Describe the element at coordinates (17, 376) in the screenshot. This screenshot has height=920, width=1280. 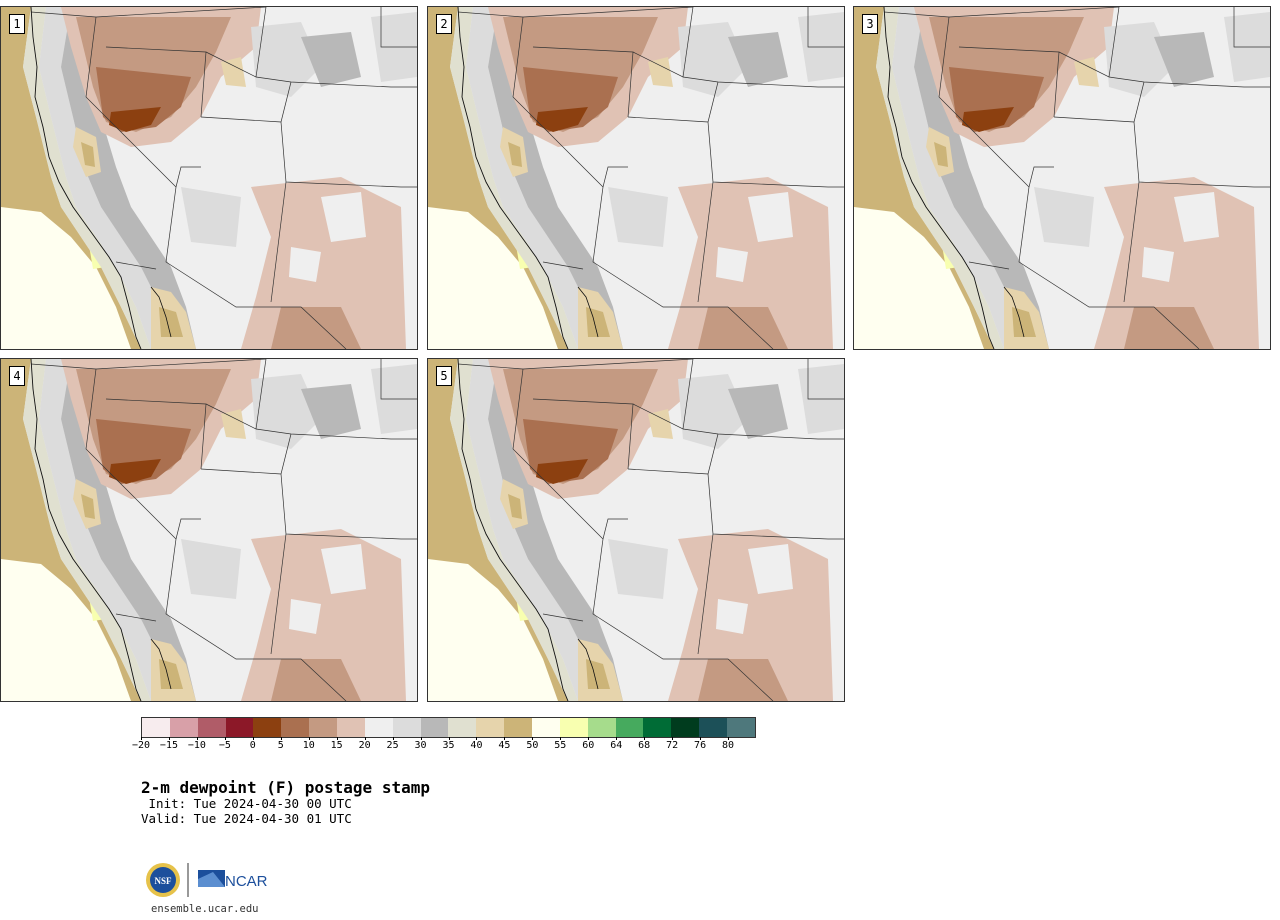
I see `member-number-label: 4` at that location.